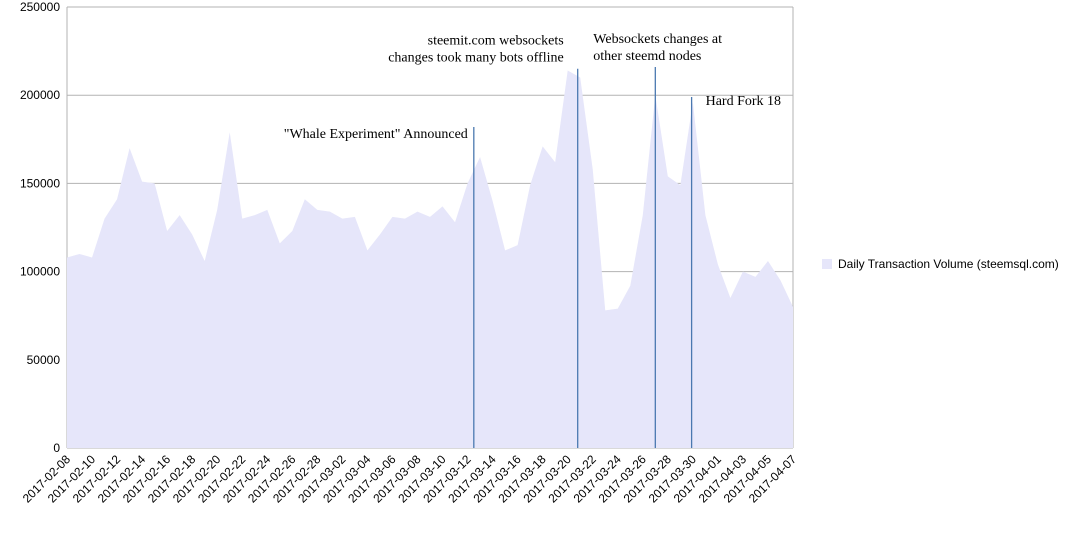 This screenshot has width=1073, height=539. What do you see at coordinates (44, 360) in the screenshot?
I see `y-tick-label: 50000` at bounding box center [44, 360].